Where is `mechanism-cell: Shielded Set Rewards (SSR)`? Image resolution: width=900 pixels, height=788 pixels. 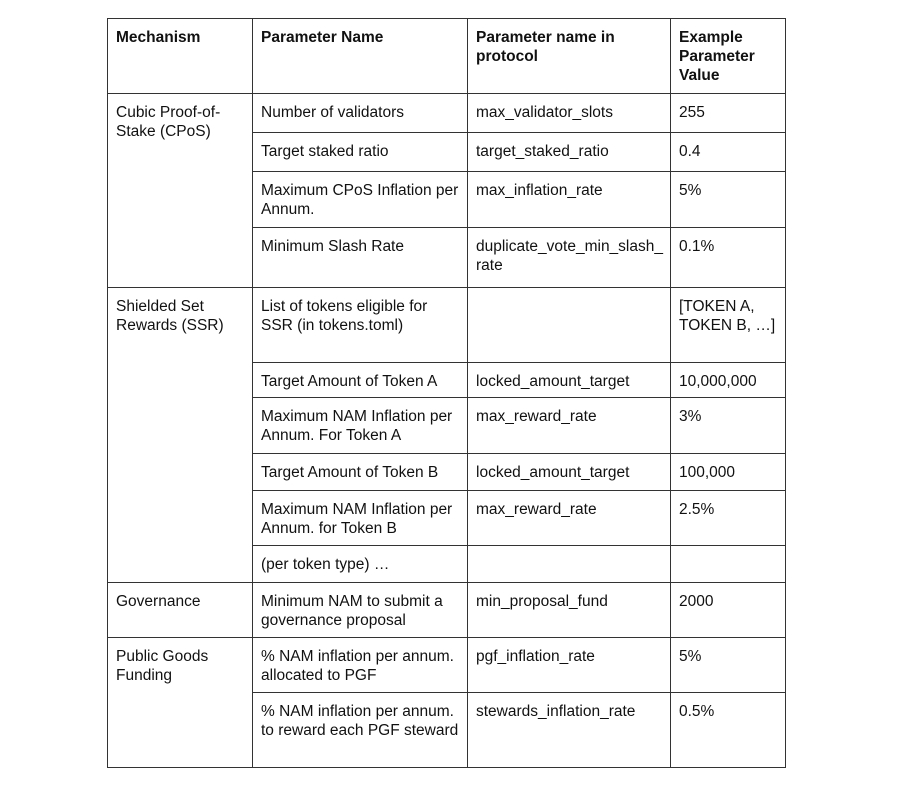 mechanism-cell: Shielded Set Rewards (SSR) is located at coordinates (180, 435).